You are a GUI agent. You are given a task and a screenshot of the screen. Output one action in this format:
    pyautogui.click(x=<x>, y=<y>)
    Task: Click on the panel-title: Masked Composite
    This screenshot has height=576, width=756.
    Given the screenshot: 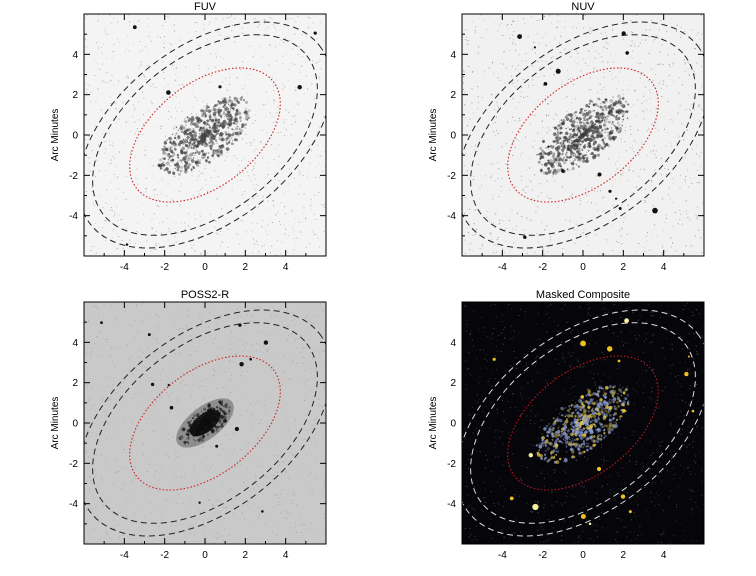 What is the action you would take?
    pyautogui.click(x=583, y=295)
    